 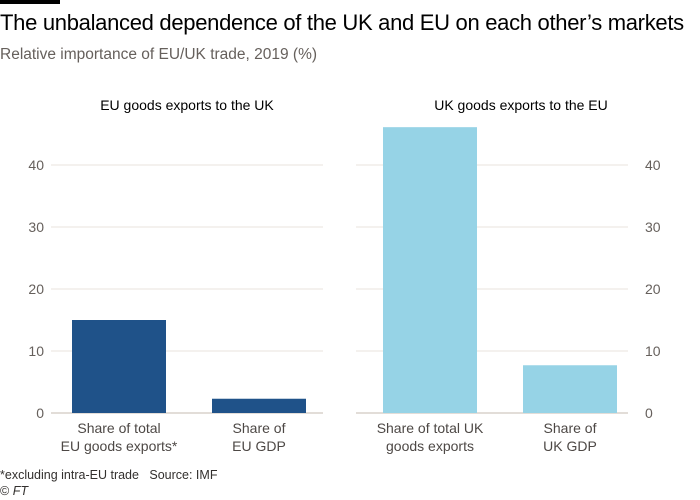 I want to click on right-category-label: Share of, so click(x=570, y=428).